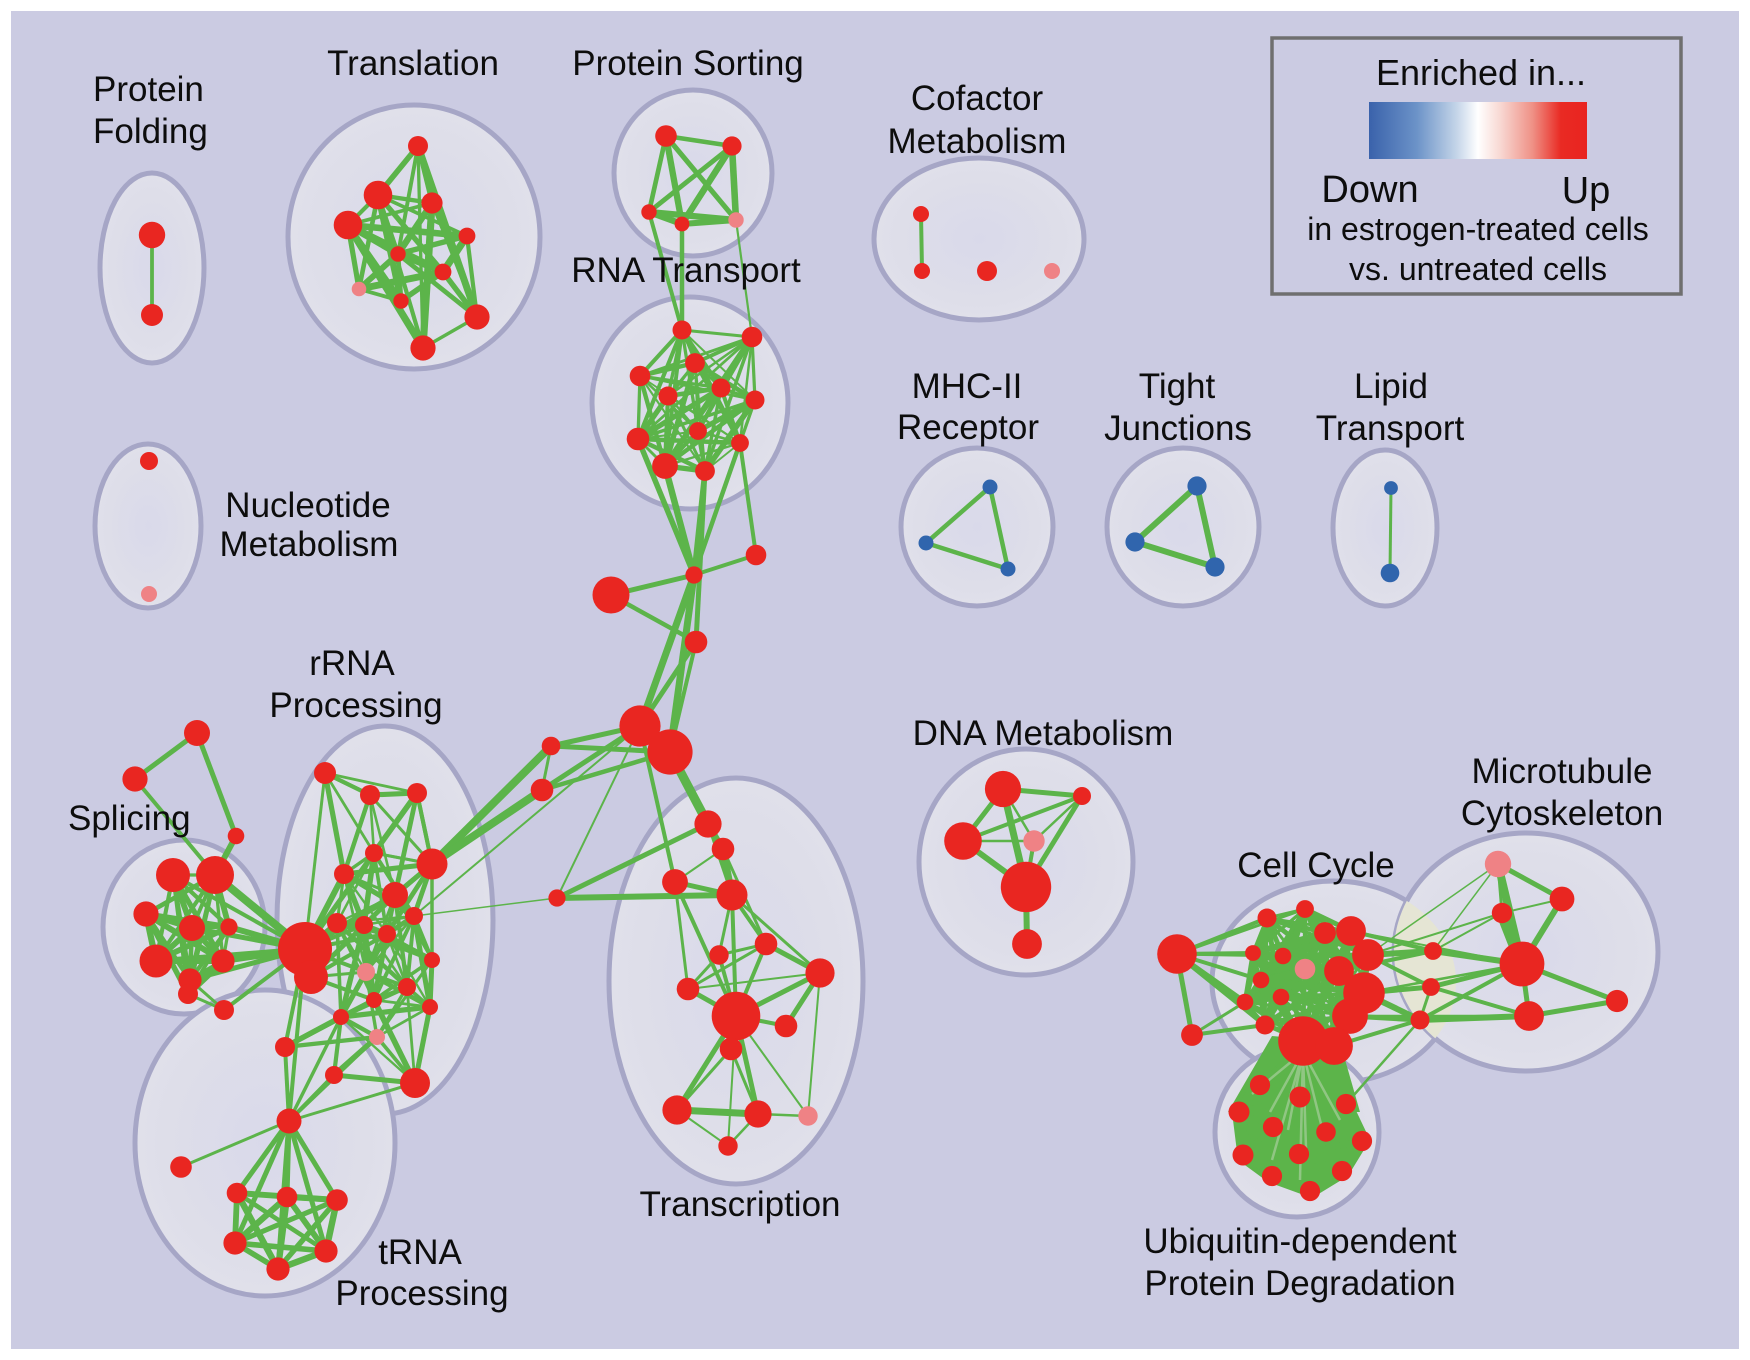 The height and width of the screenshot is (1360, 1750). I want to click on svg-text: Nucleotide, so click(307, 505).